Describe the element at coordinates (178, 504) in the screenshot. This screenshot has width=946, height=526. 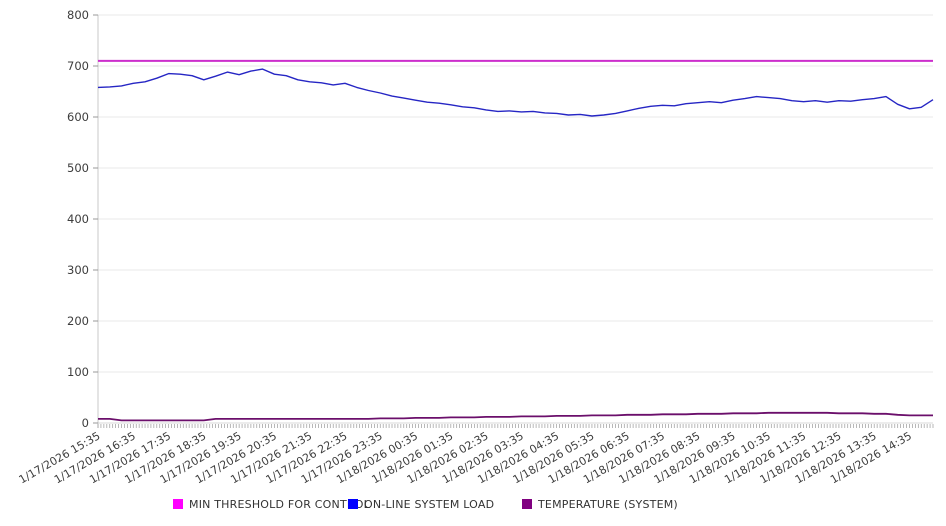
I see `legend-swatch-min-threshold` at that location.